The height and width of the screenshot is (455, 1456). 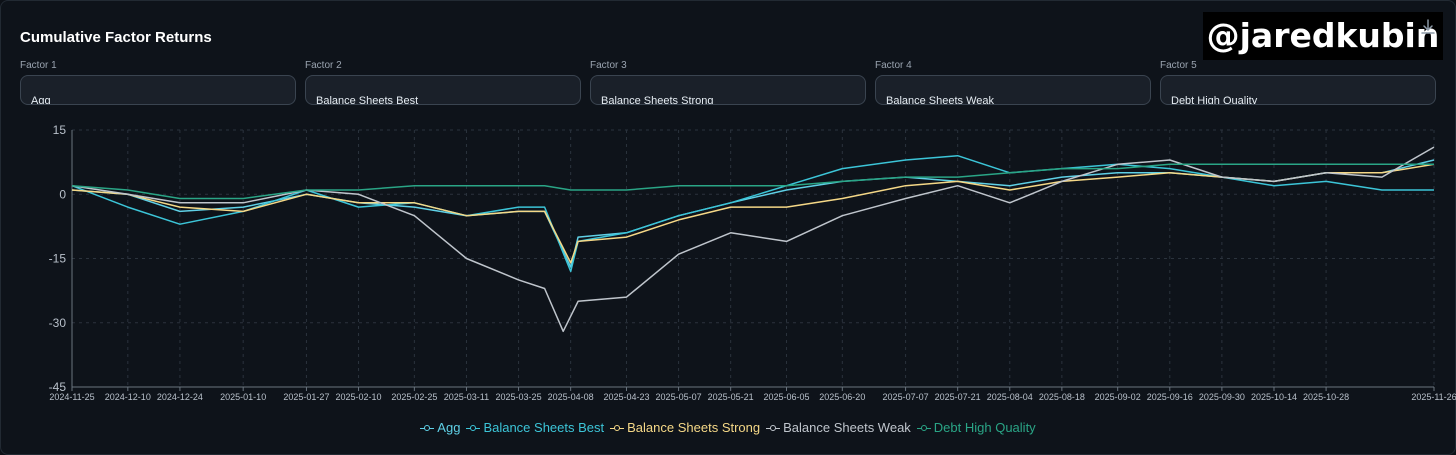 I want to click on x-tick-label: 2025-06-05, so click(x=786, y=397).